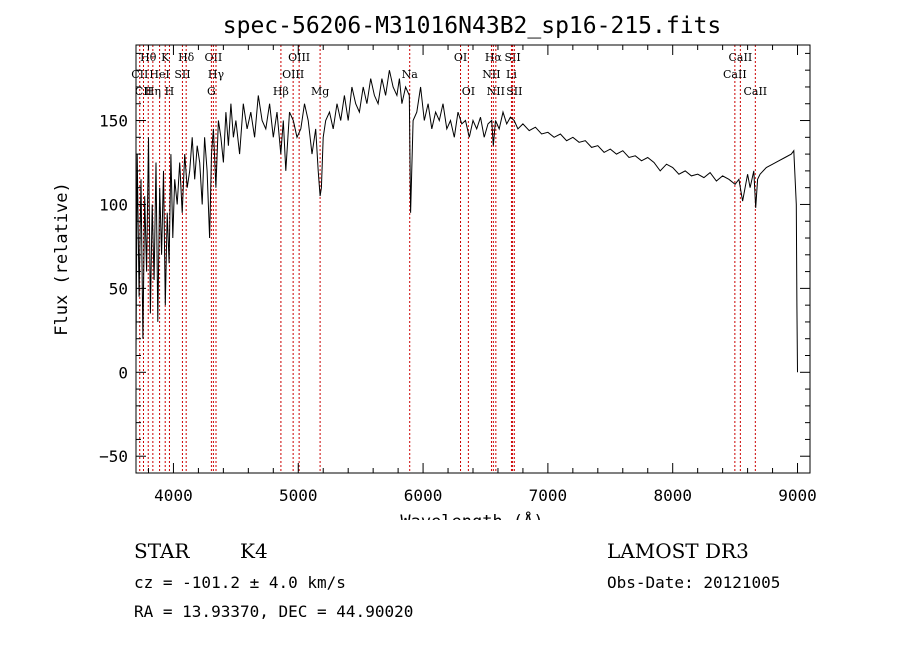 The width and height of the screenshot is (900, 649). Describe the element at coordinates (494, 57) in the screenshot. I see `spectral-line-label: Hα` at that location.